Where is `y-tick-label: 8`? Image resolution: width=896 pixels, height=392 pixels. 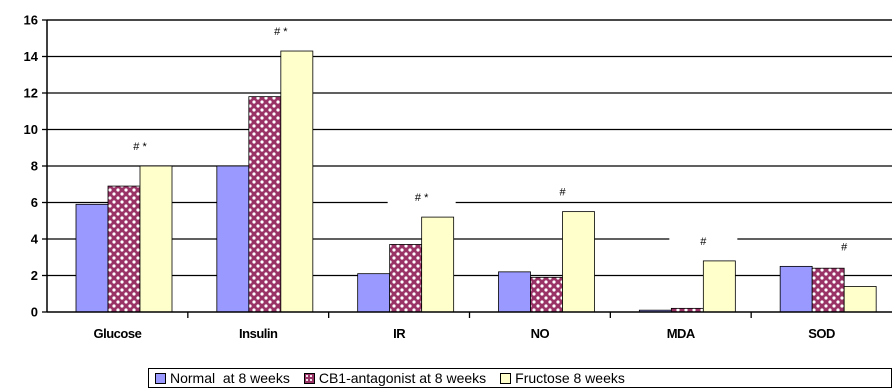
y-tick-label: 8 is located at coordinates (34, 166).